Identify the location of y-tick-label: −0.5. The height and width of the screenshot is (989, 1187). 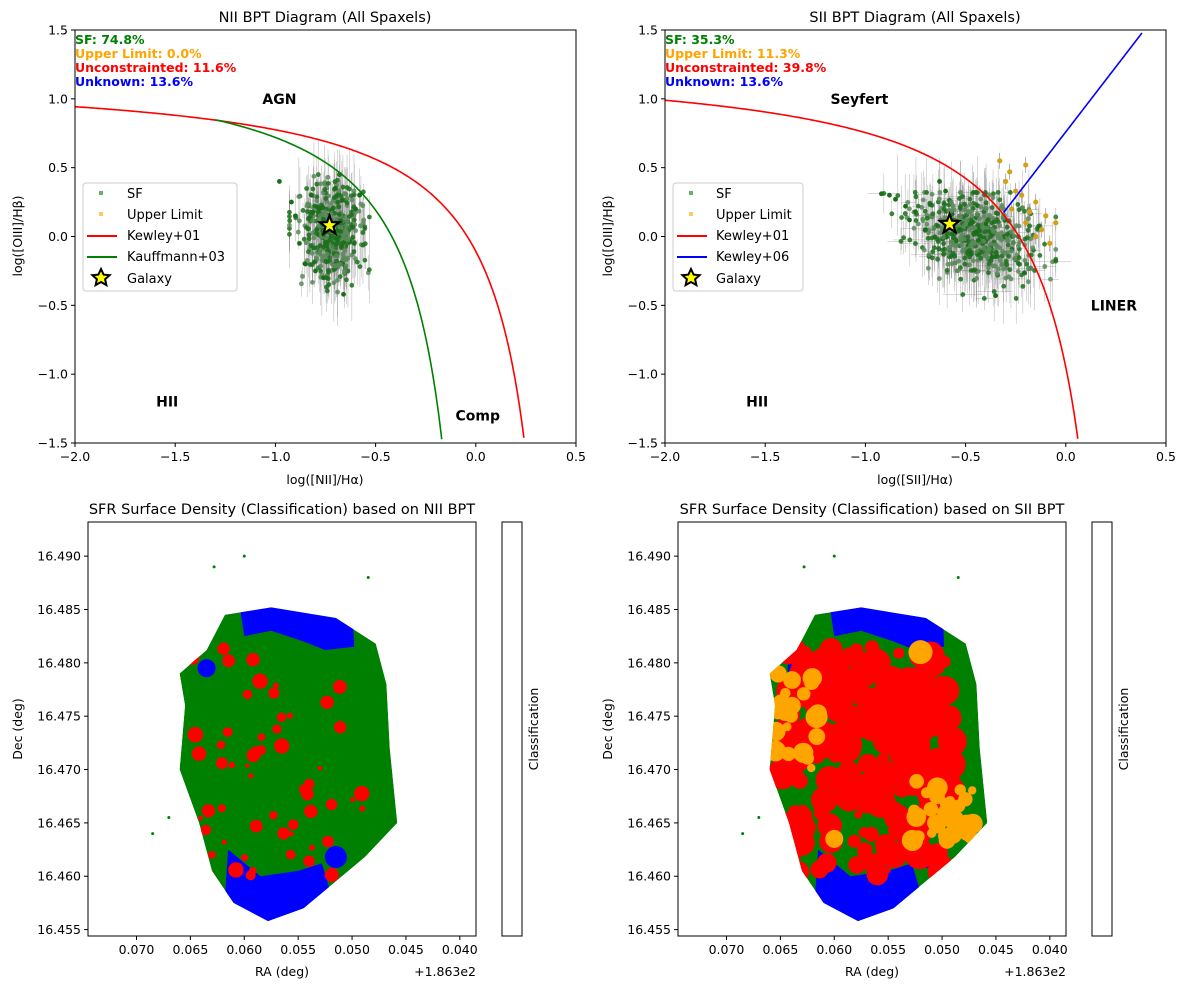
(53, 305).